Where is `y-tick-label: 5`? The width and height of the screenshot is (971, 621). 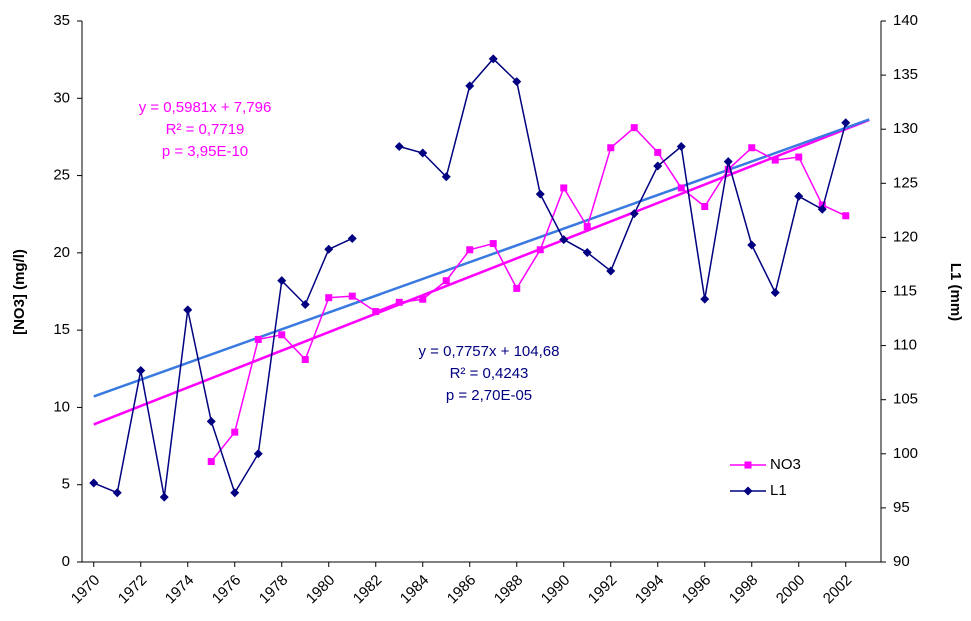 y-tick-label: 5 is located at coordinates (66, 484).